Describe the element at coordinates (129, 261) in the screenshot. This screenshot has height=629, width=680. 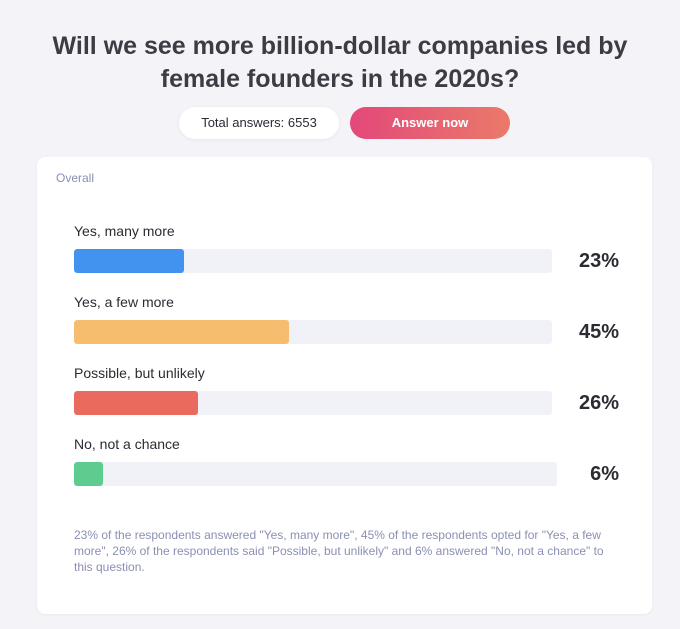
I see `bar-yes-many-more` at that location.